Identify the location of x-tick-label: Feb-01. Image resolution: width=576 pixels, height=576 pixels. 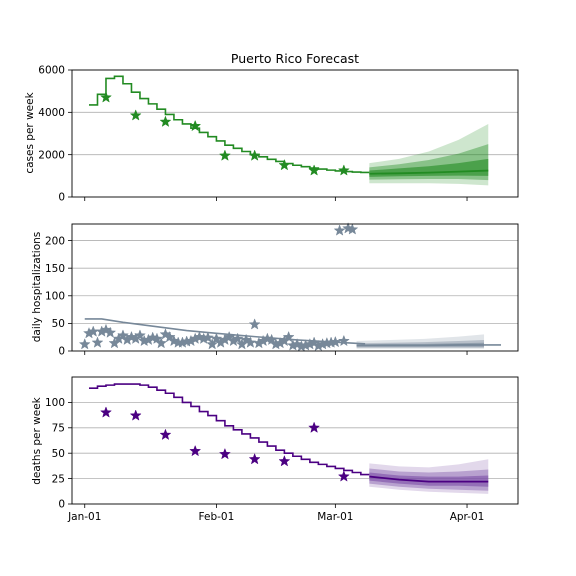
(217, 517).